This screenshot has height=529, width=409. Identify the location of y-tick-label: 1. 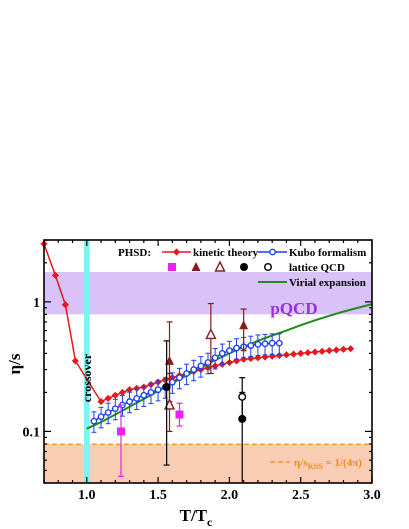
(36, 303).